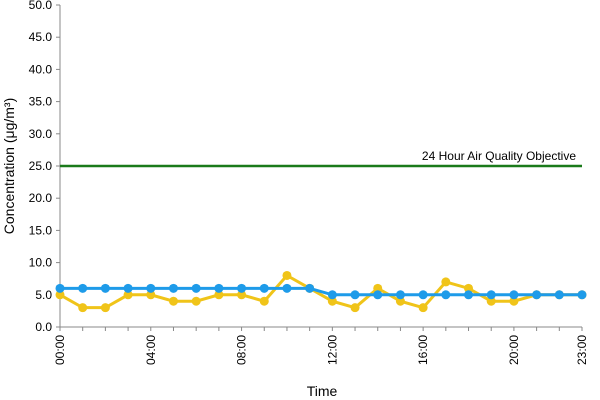 Image resolution: width=600 pixels, height=400 pixels. I want to click on y-tick-label: 40.0, so click(41, 69).